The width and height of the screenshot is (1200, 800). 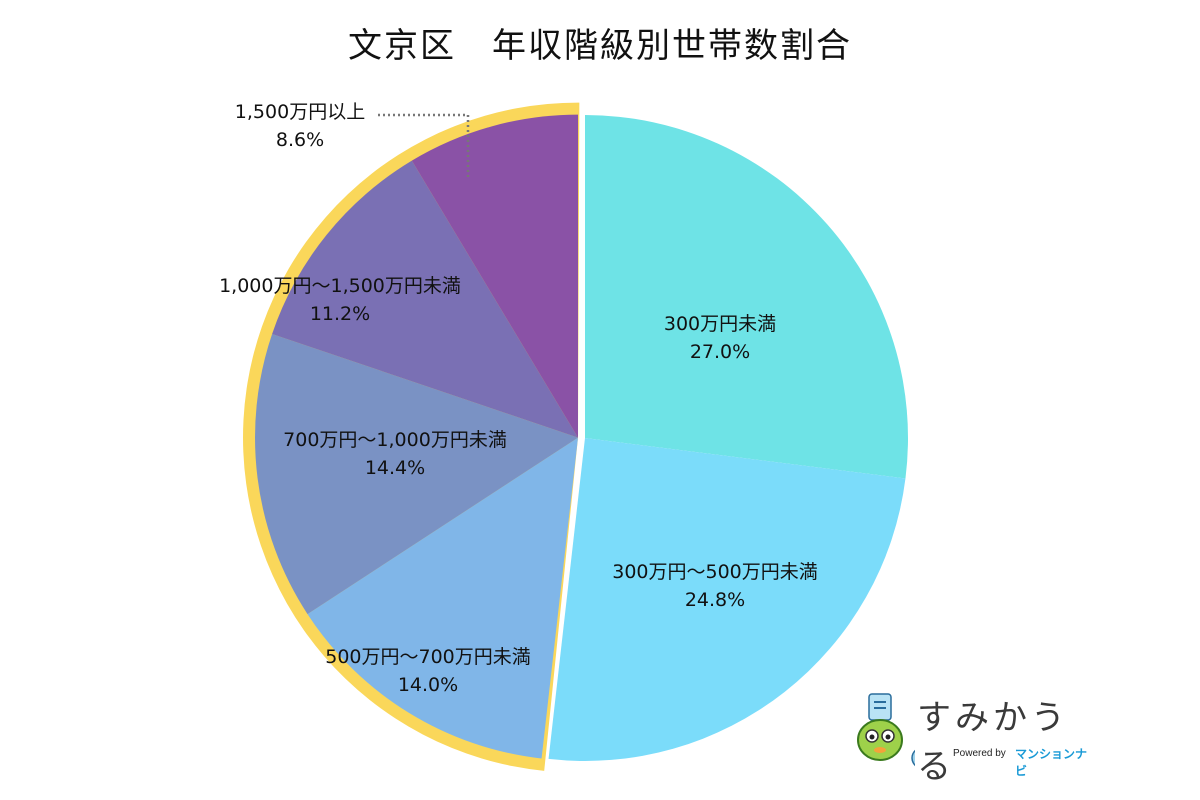 What do you see at coordinates (340, 314) in the screenshot?
I see `slice-value-label: 11.2%` at bounding box center [340, 314].